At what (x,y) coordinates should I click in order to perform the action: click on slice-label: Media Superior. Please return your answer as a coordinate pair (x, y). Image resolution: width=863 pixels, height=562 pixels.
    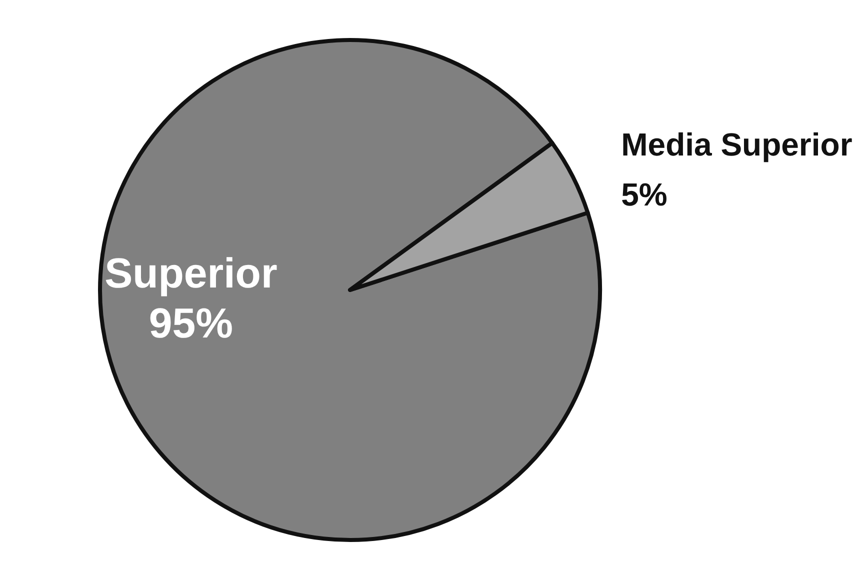
    Looking at the image, I should click on (736, 144).